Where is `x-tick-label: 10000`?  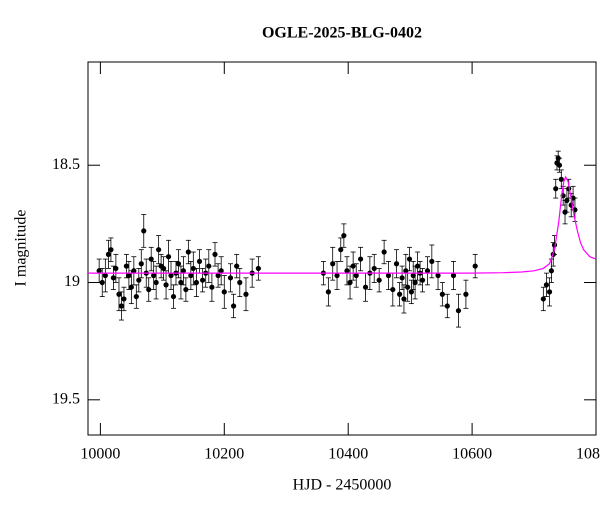 x-tick-label: 10000 is located at coordinates (100, 454).